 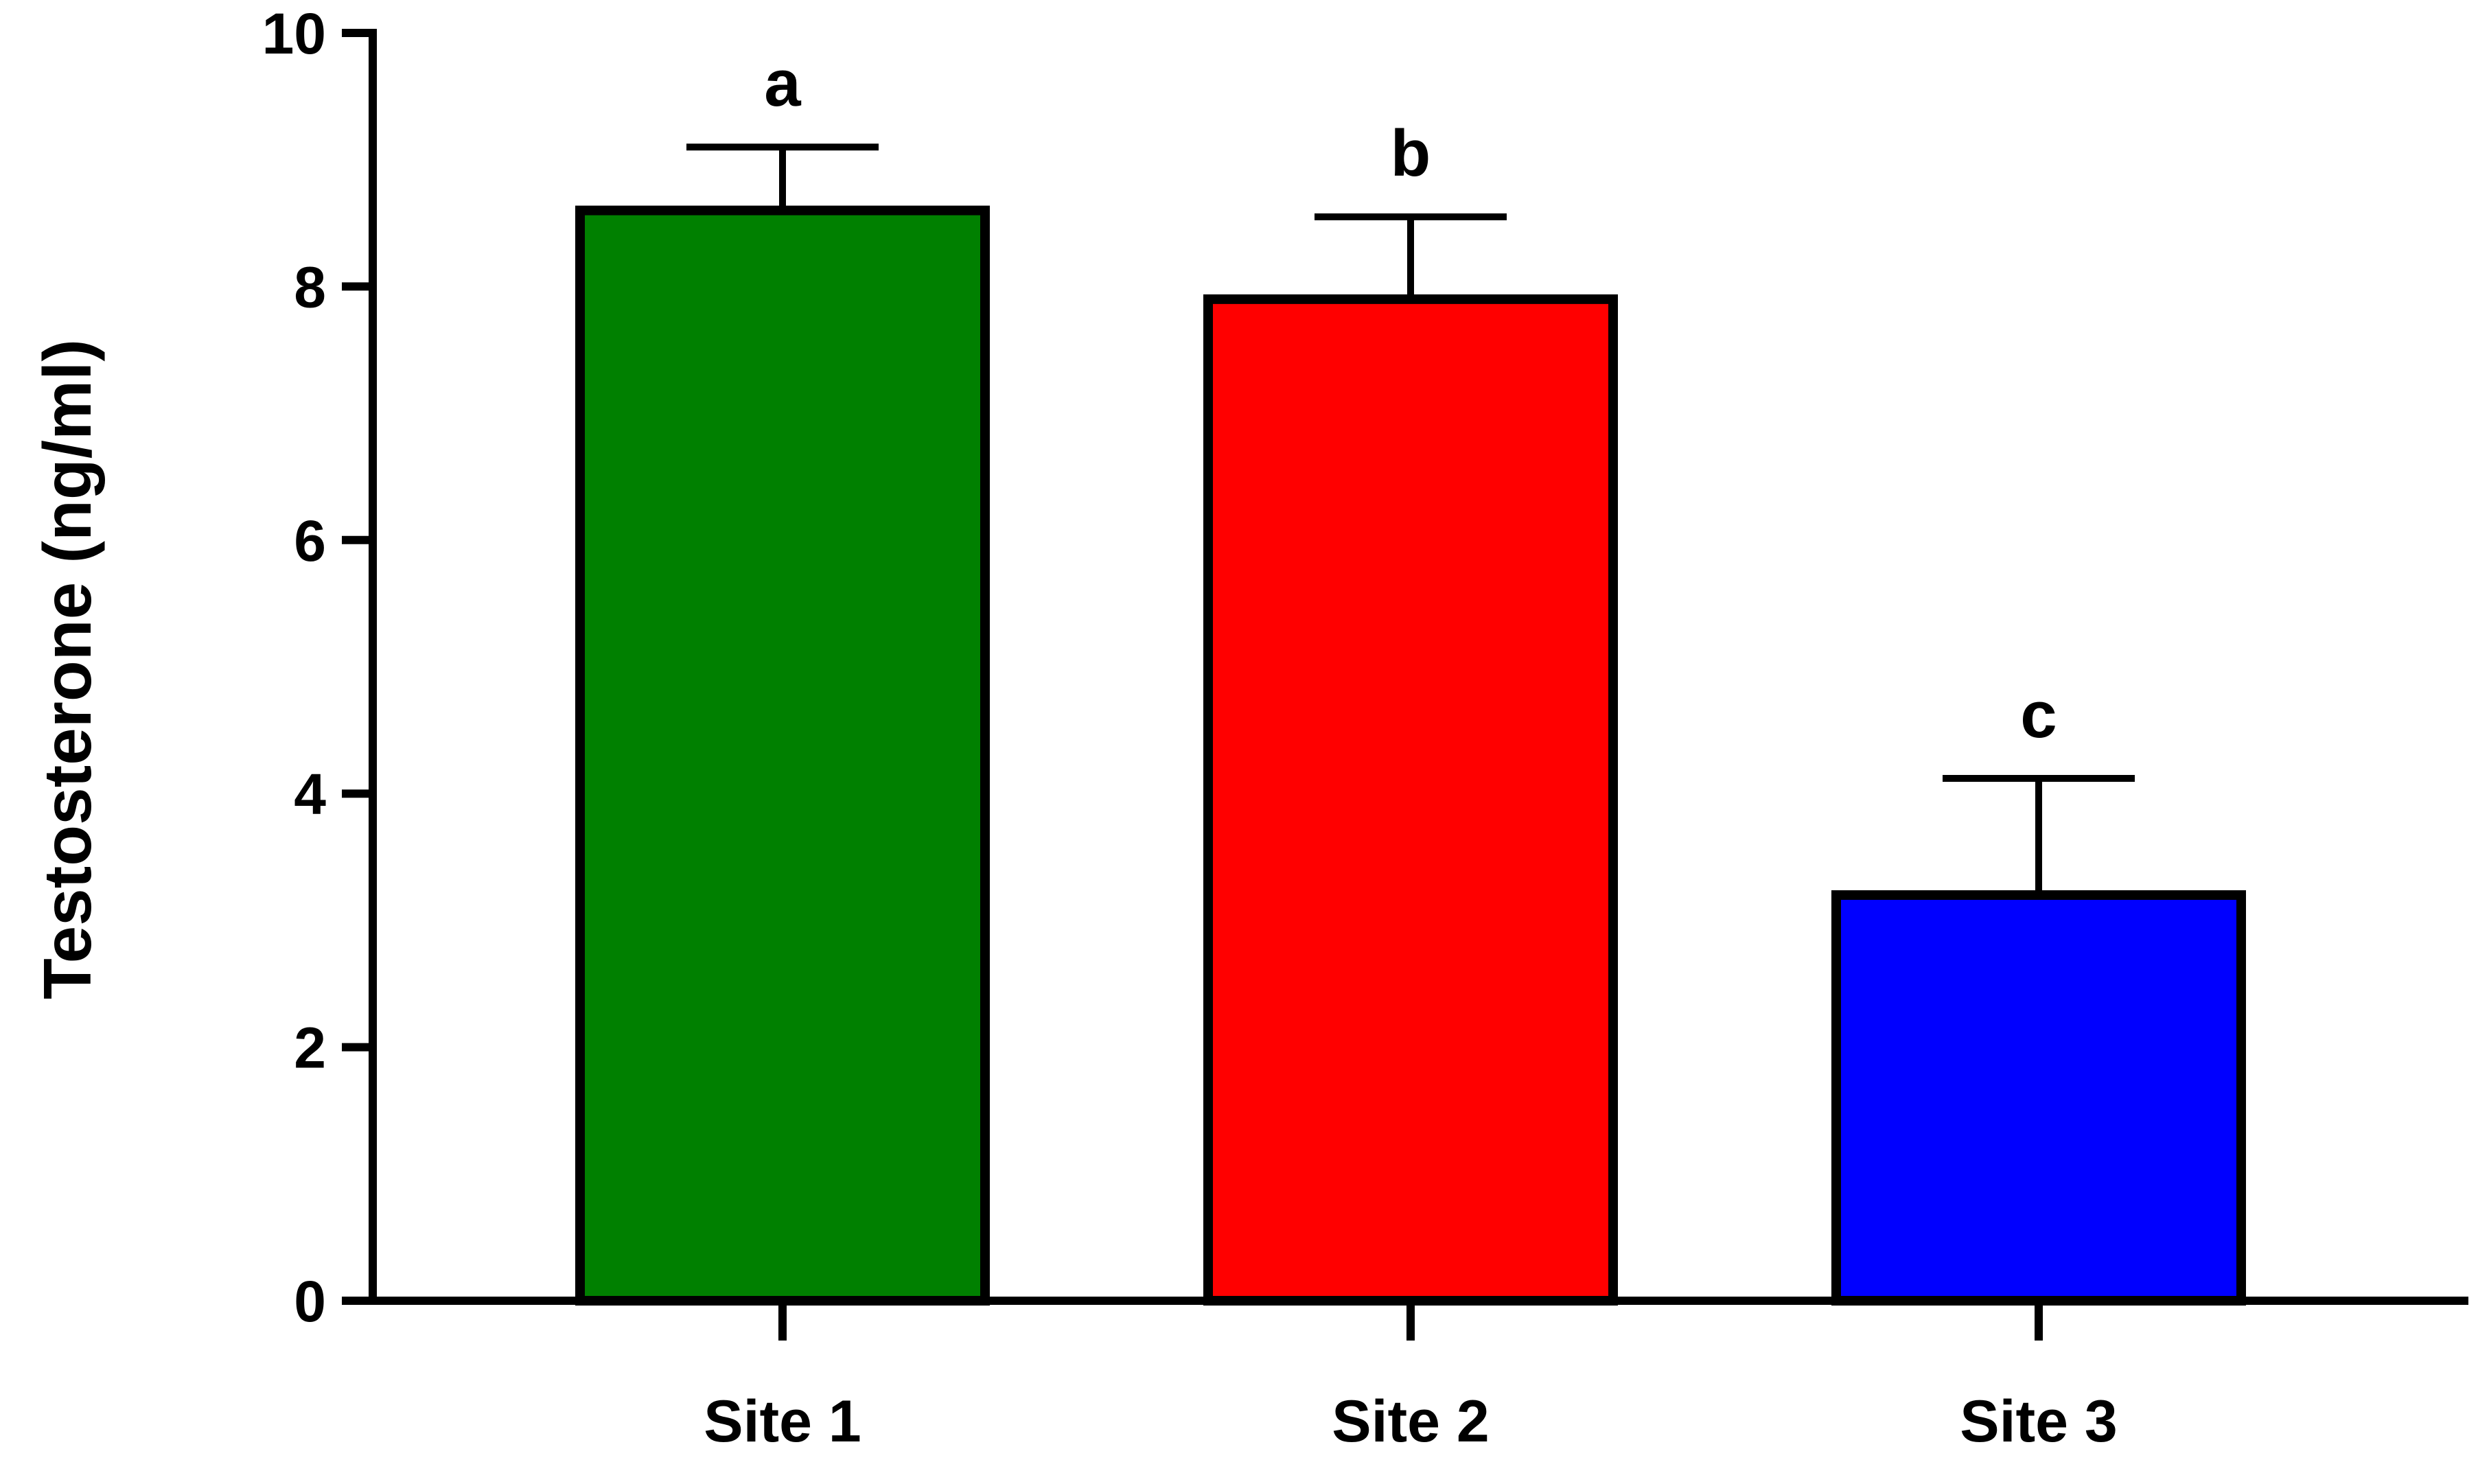 What do you see at coordinates (2039, 1421) in the screenshot?
I see `x-tick-label-3: Site 3` at bounding box center [2039, 1421].